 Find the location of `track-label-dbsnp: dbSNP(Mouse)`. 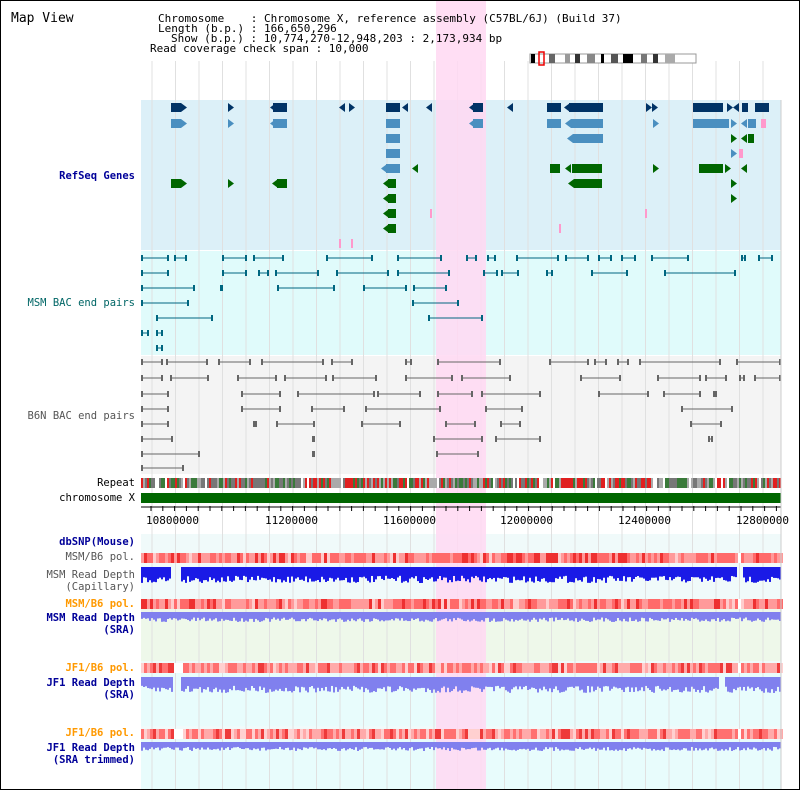

track-label-dbsnp: dbSNP(Mouse) is located at coordinates (97, 542).